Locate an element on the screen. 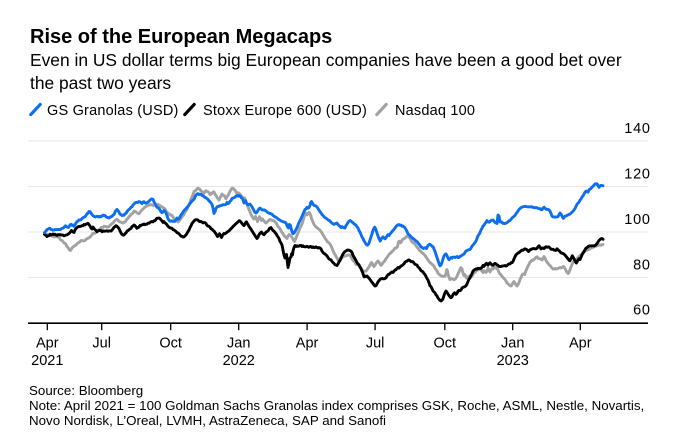 The height and width of the screenshot is (447, 683). svg-text: 60 is located at coordinates (642, 311).